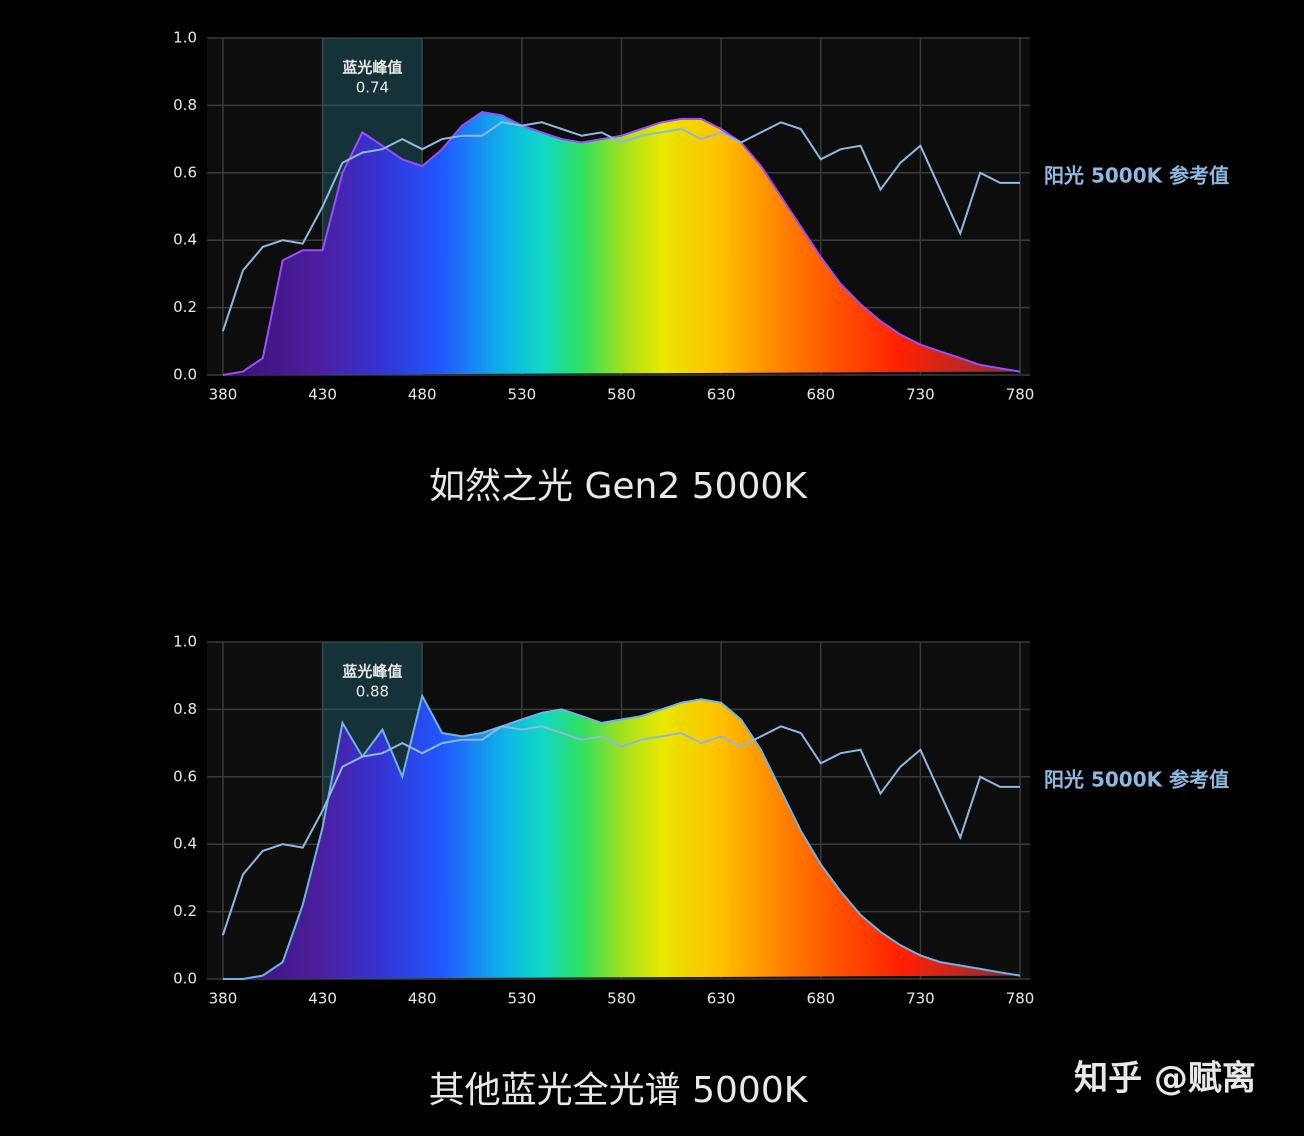  What do you see at coordinates (372, 692) in the screenshot?
I see `band-value: 0.88` at bounding box center [372, 692].